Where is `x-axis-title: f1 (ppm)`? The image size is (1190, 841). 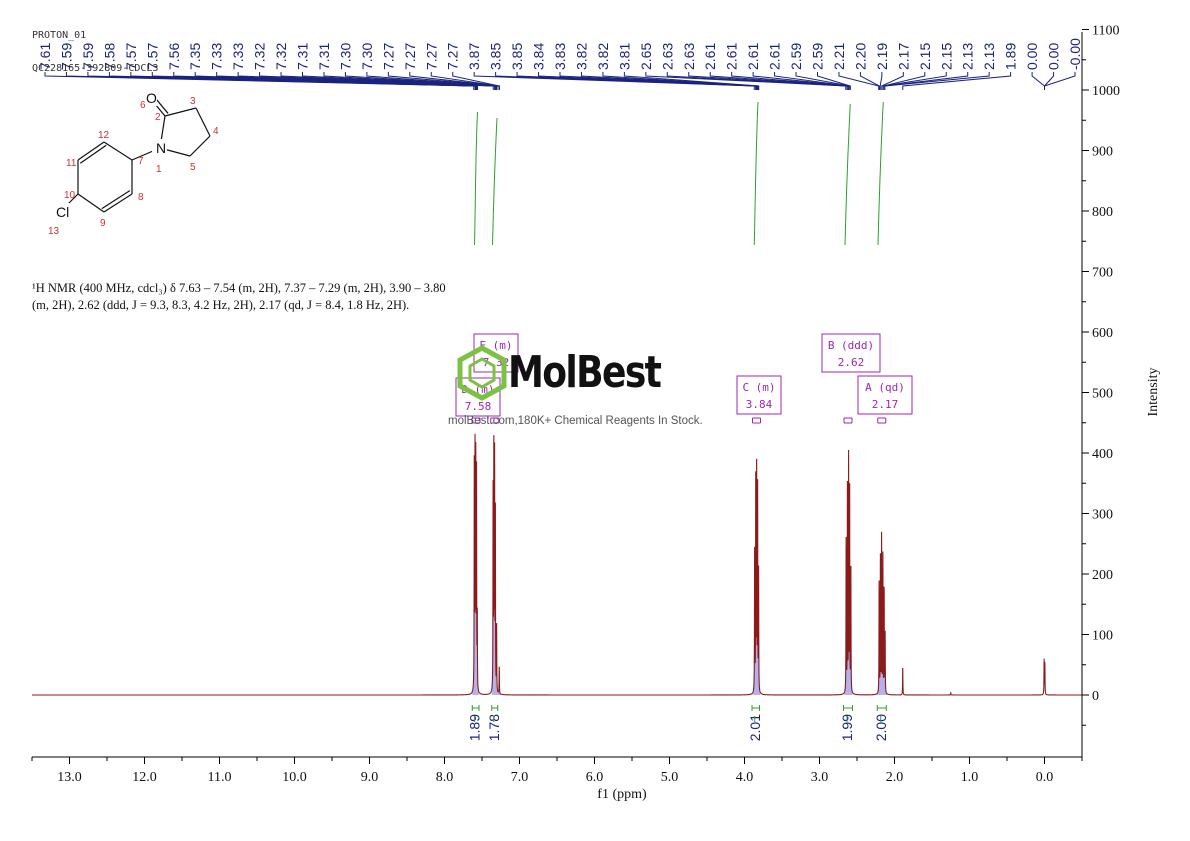
x-axis-title: f1 (ppm) is located at coordinates (622, 794).